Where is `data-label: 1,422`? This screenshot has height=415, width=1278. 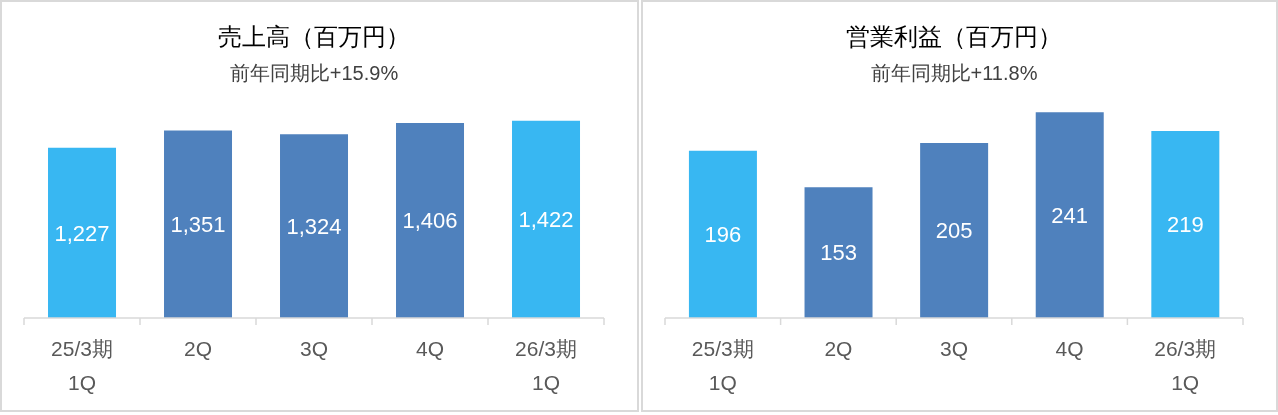
data-label: 1,422 is located at coordinates (546, 220).